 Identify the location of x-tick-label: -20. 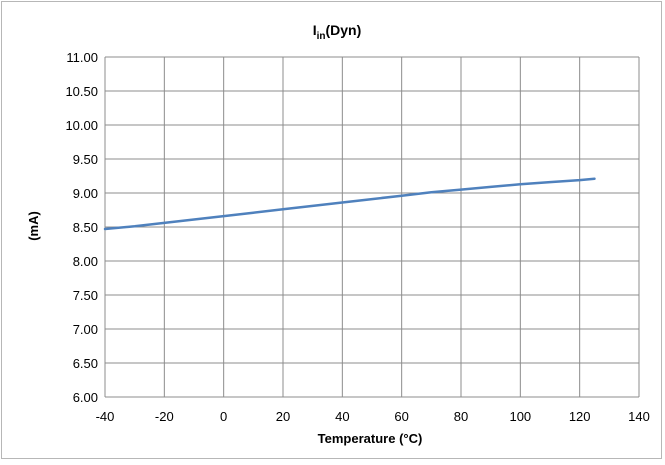
(164, 416).